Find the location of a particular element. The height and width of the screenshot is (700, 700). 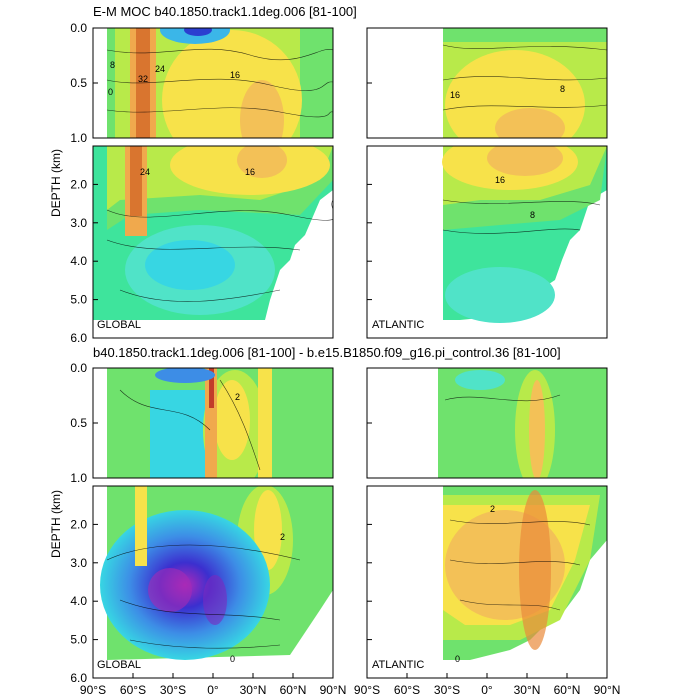

lg-contour-label-3: 2 is located at coordinates (282, 537).